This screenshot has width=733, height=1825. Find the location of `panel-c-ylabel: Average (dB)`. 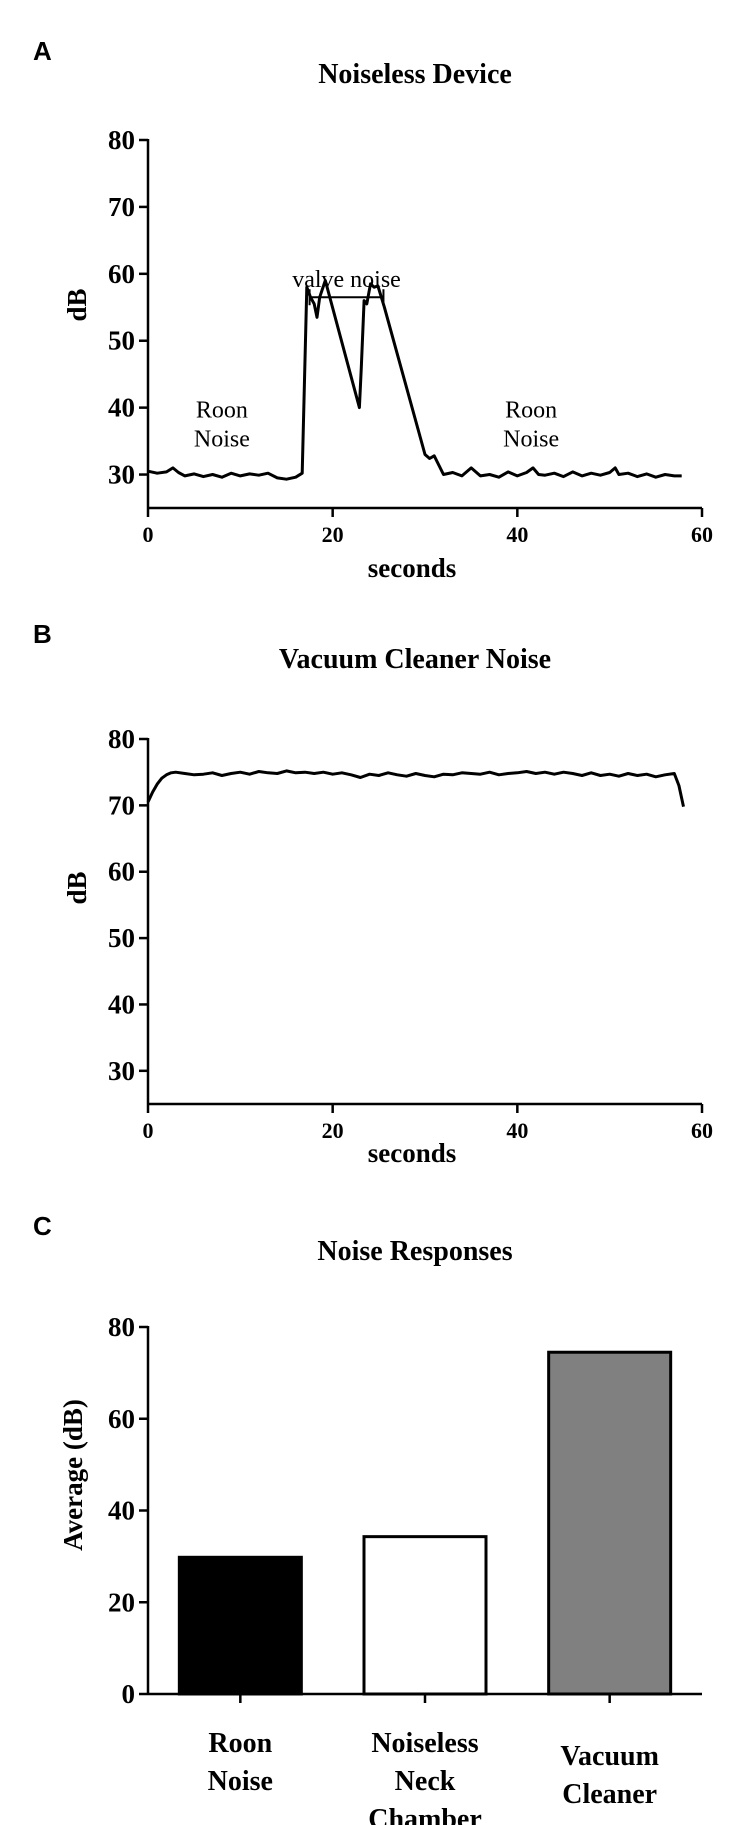

panel-c-ylabel: Average (dB) is located at coordinates (73, 1475).